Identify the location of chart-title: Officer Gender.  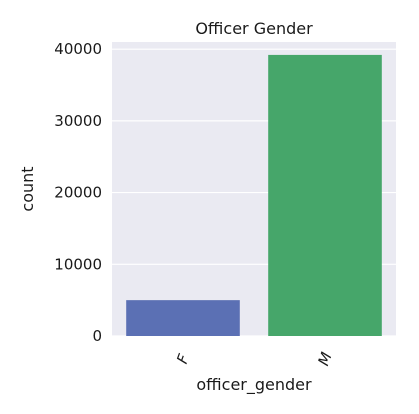
(254, 28).